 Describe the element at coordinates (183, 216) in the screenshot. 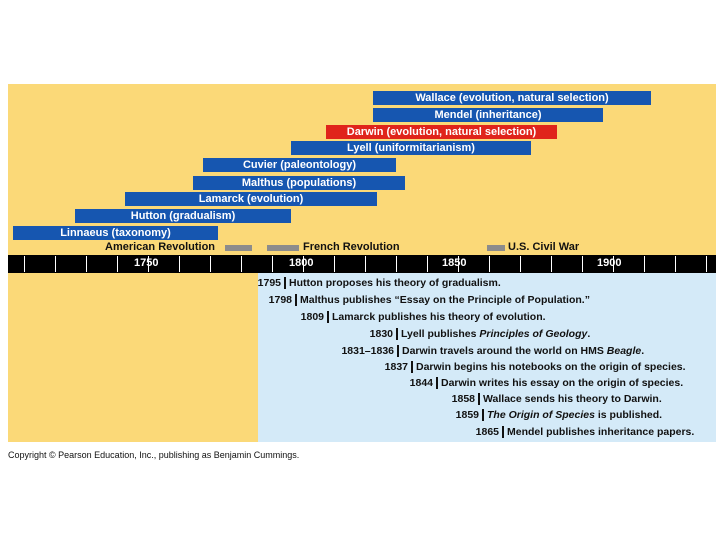

I see `bar-hutton: Hutton (gradualism)` at that location.